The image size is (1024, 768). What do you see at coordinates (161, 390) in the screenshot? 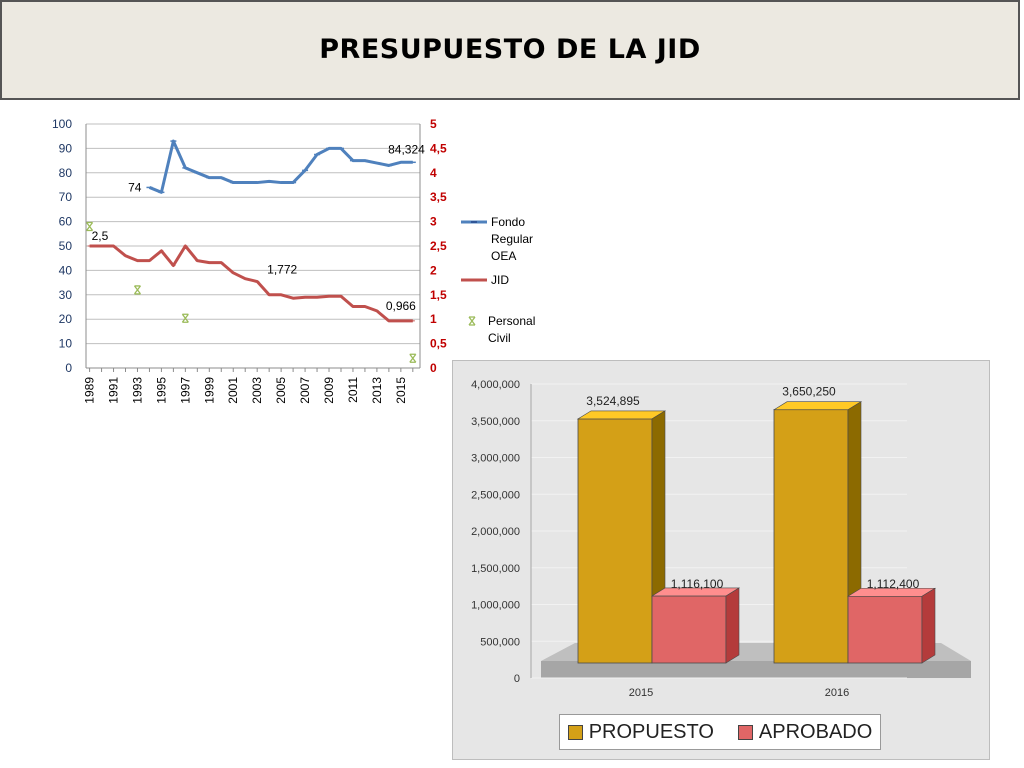
I see `x-tick-label: 1995` at bounding box center [161, 390].